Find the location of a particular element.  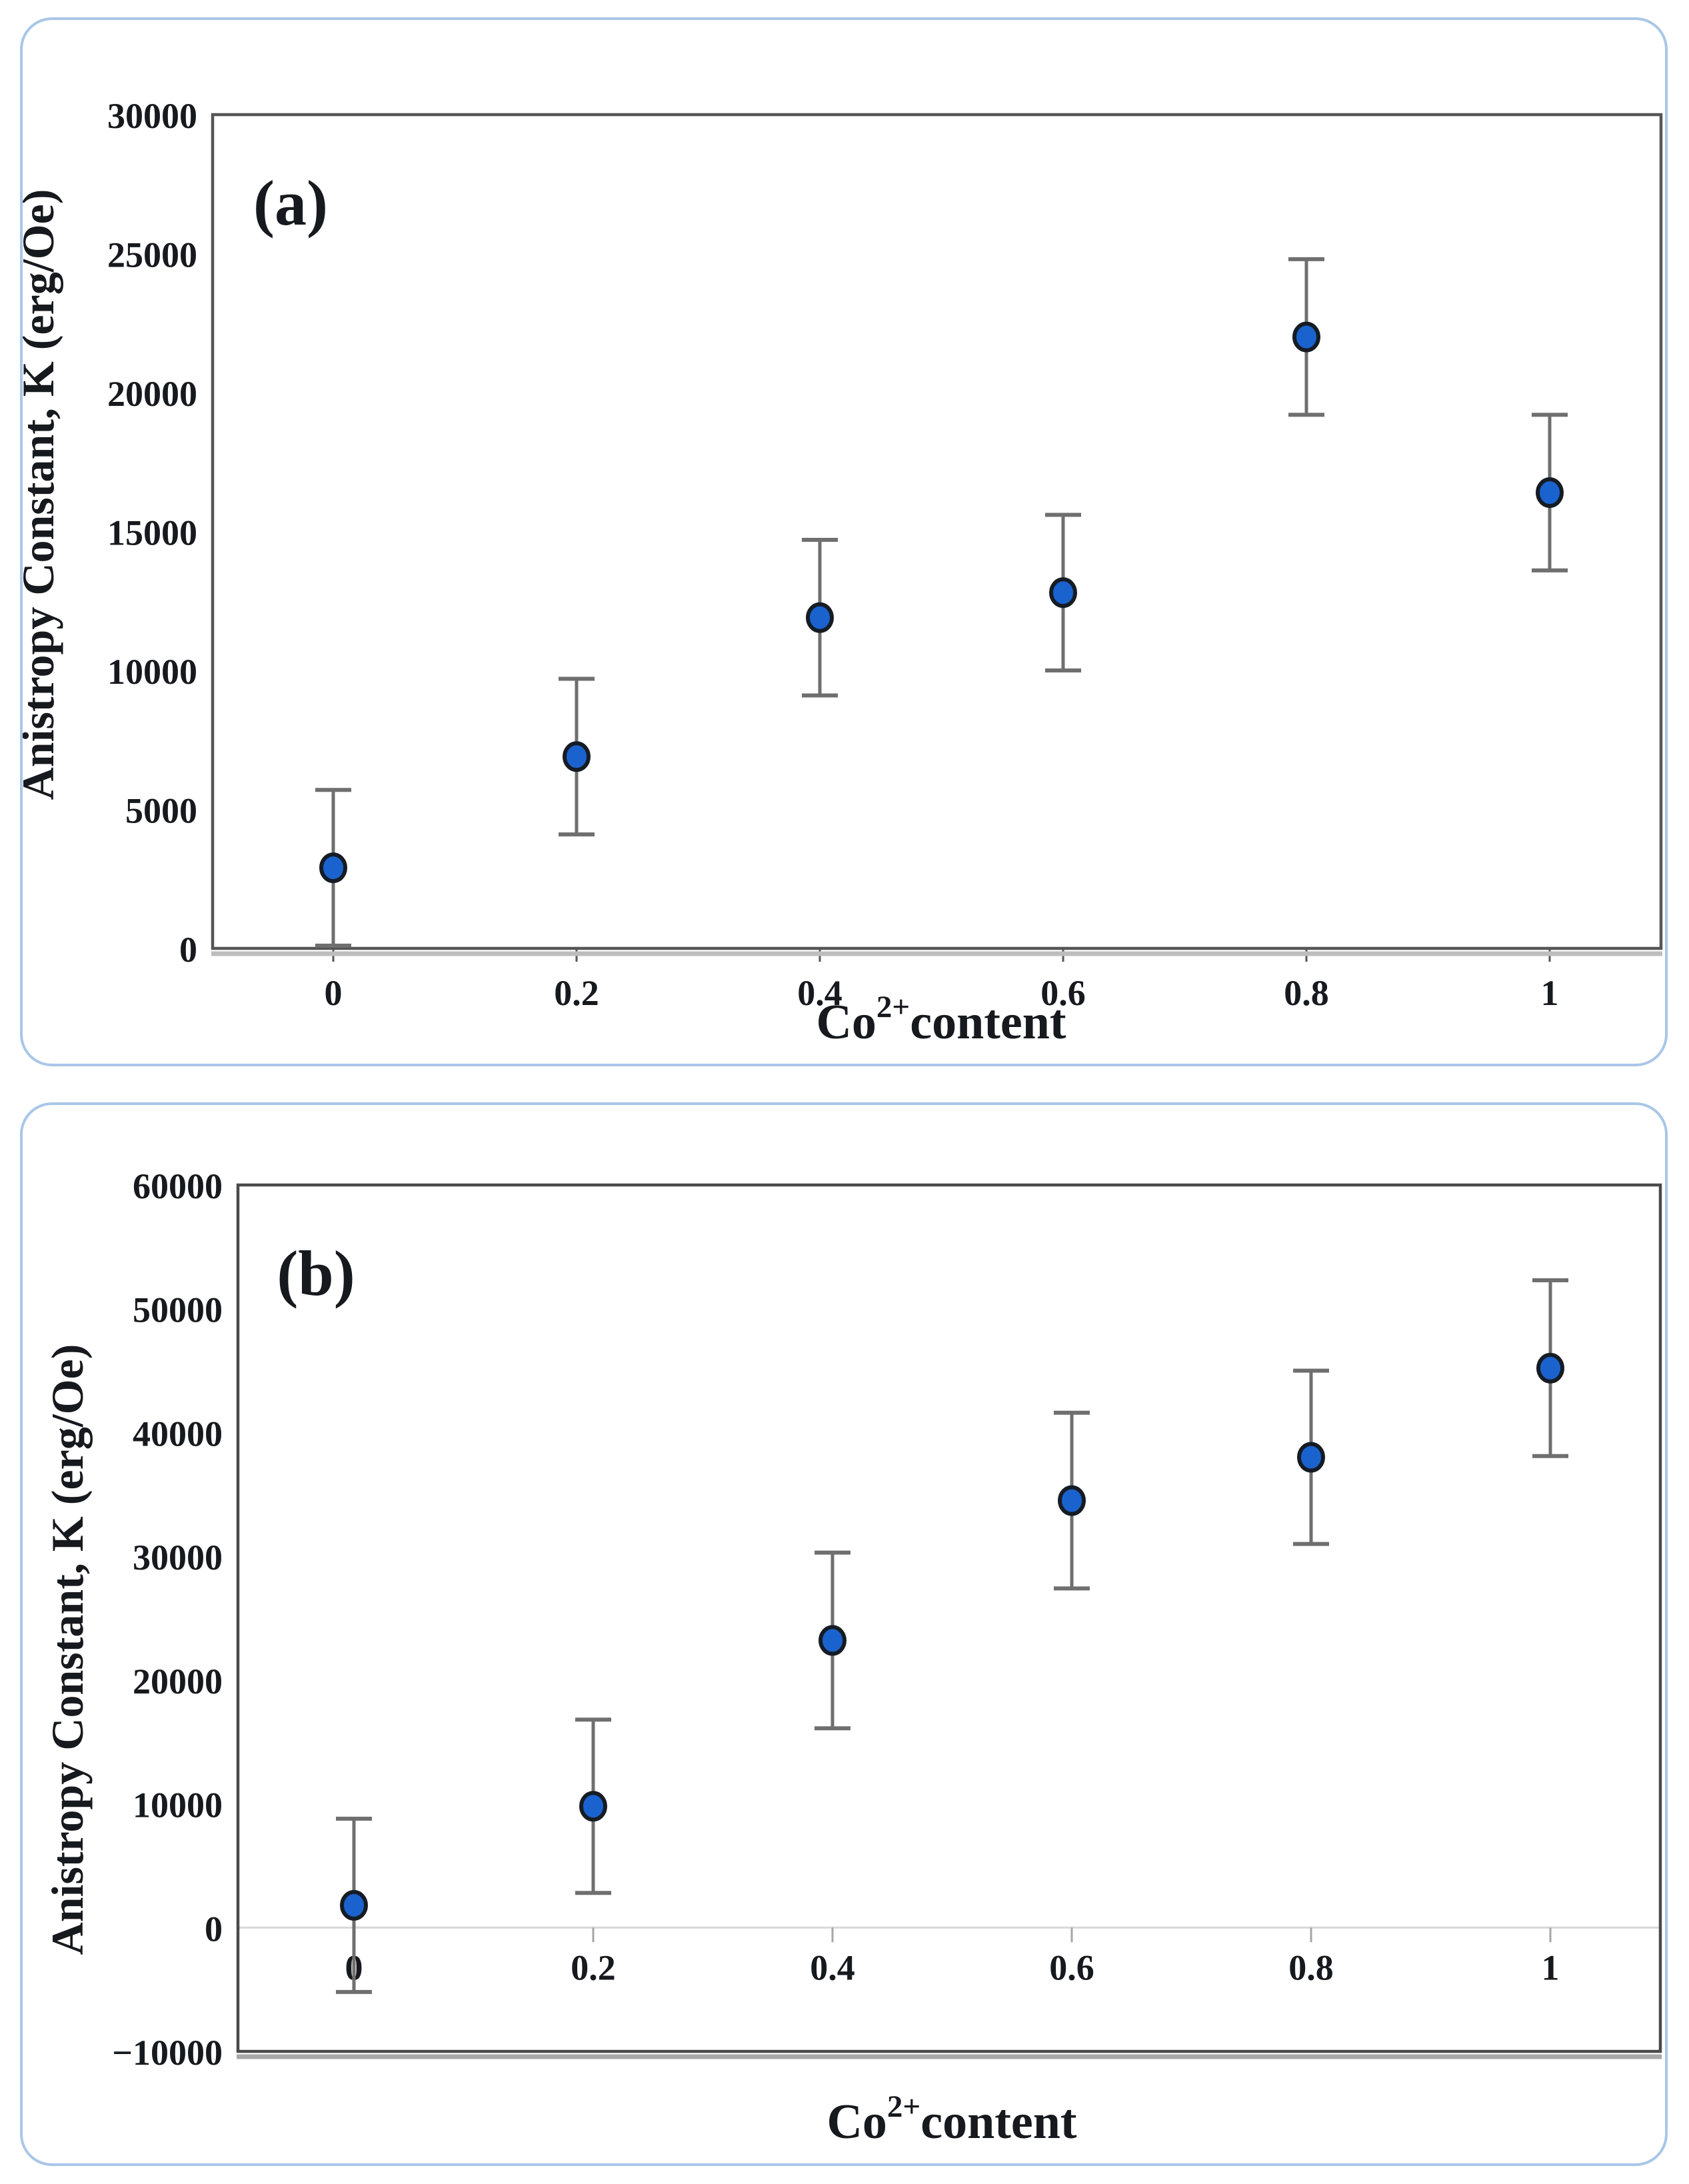

y-tick-label: 40000 is located at coordinates (178, 1434).